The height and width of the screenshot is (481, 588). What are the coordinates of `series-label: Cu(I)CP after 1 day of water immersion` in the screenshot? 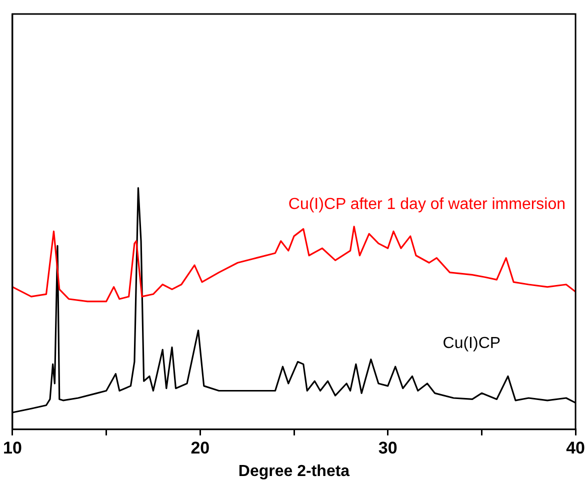 It's located at (427, 204).